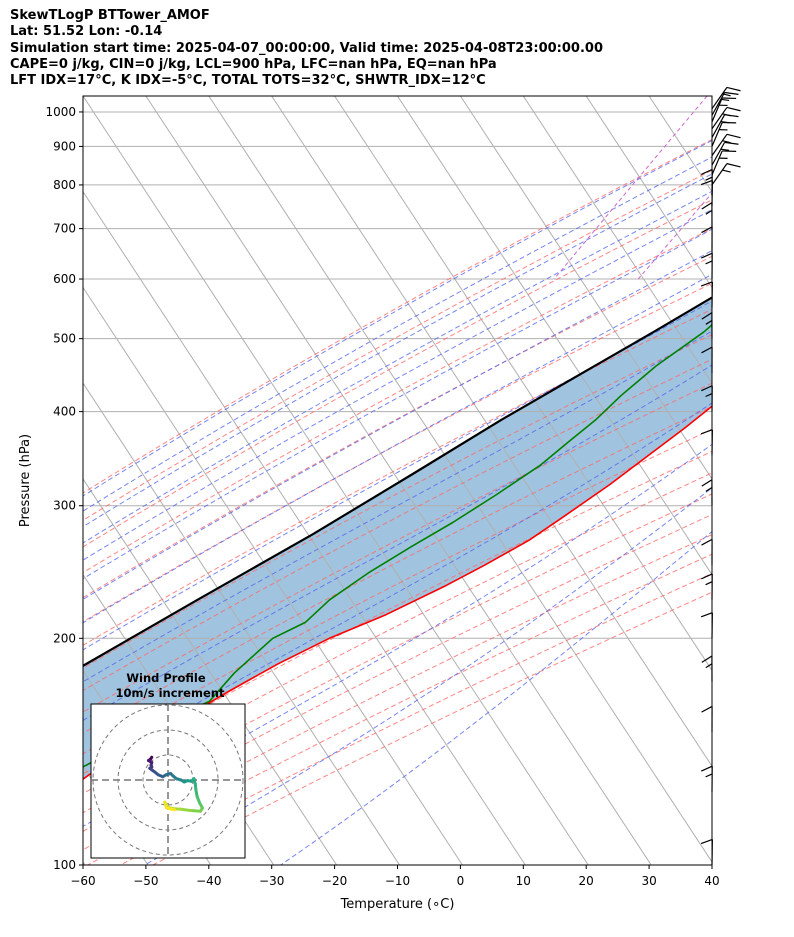  Describe the element at coordinates (64, 412) in the screenshot. I see `y-tick-label: 400` at that location.